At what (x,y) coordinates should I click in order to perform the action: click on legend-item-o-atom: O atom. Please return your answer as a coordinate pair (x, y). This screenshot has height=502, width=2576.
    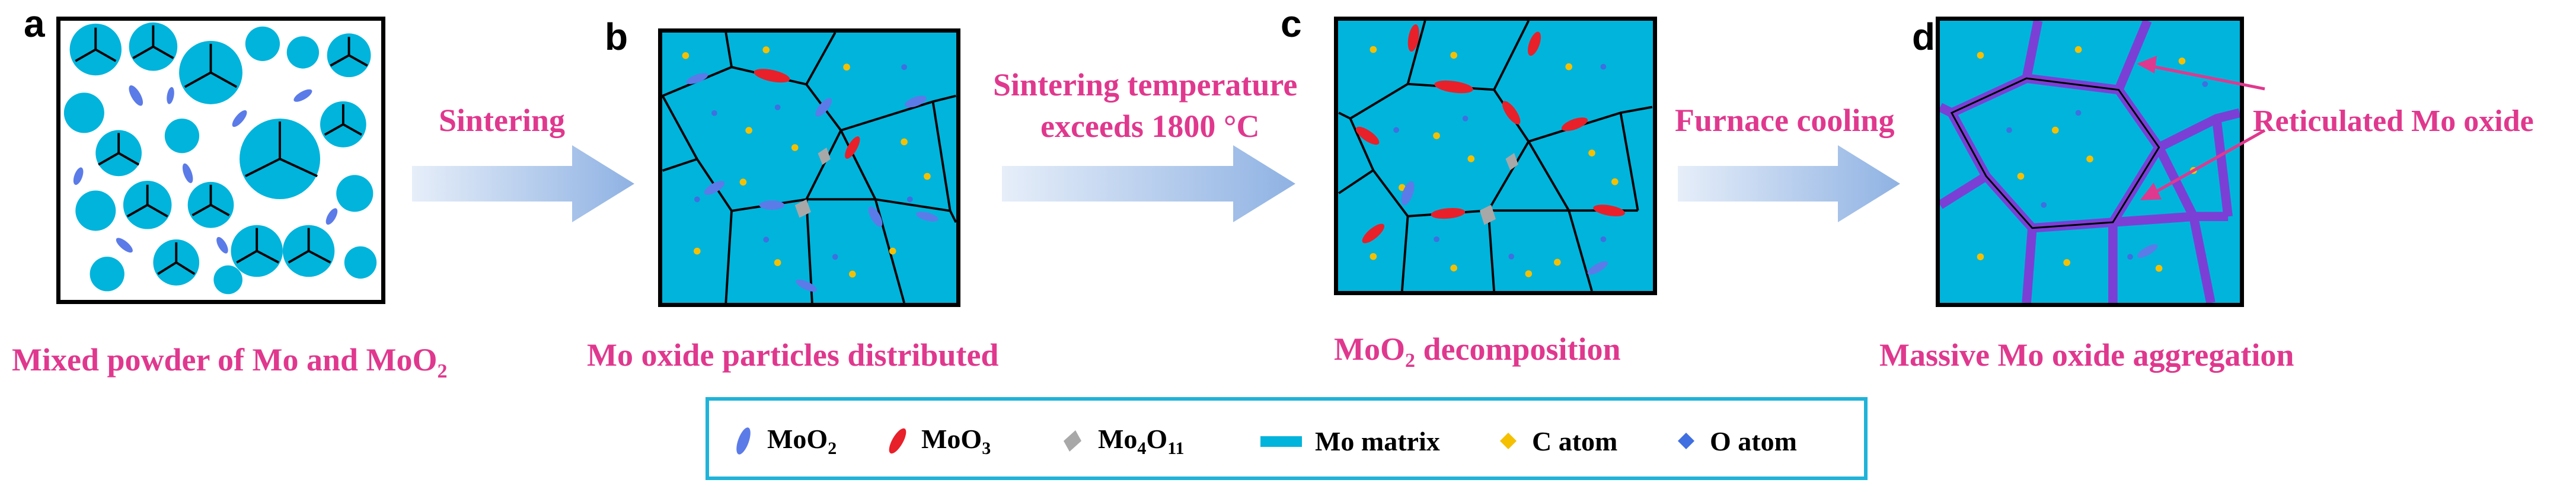
    Looking at the image, I should click on (1736, 441).